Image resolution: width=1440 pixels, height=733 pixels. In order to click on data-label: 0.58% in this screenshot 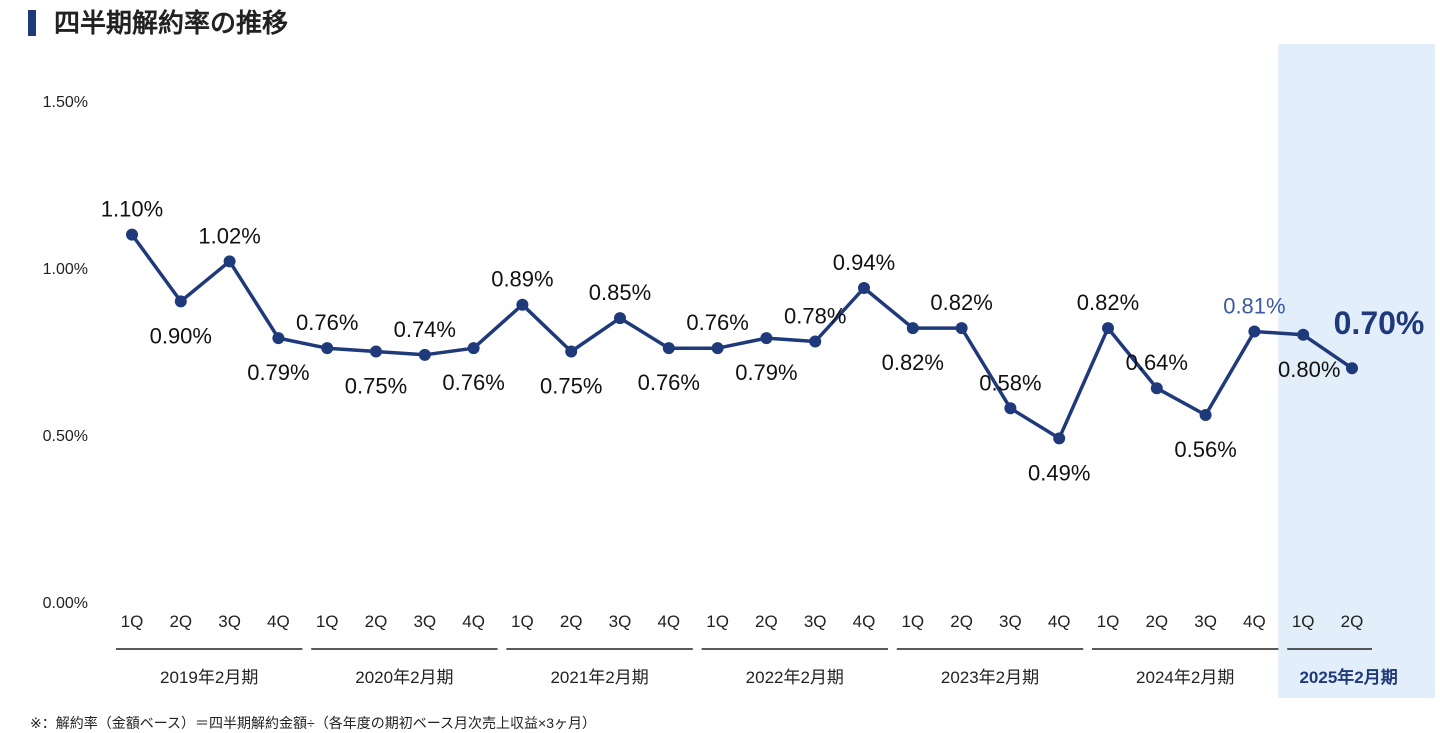, I will do `click(1010, 382)`.